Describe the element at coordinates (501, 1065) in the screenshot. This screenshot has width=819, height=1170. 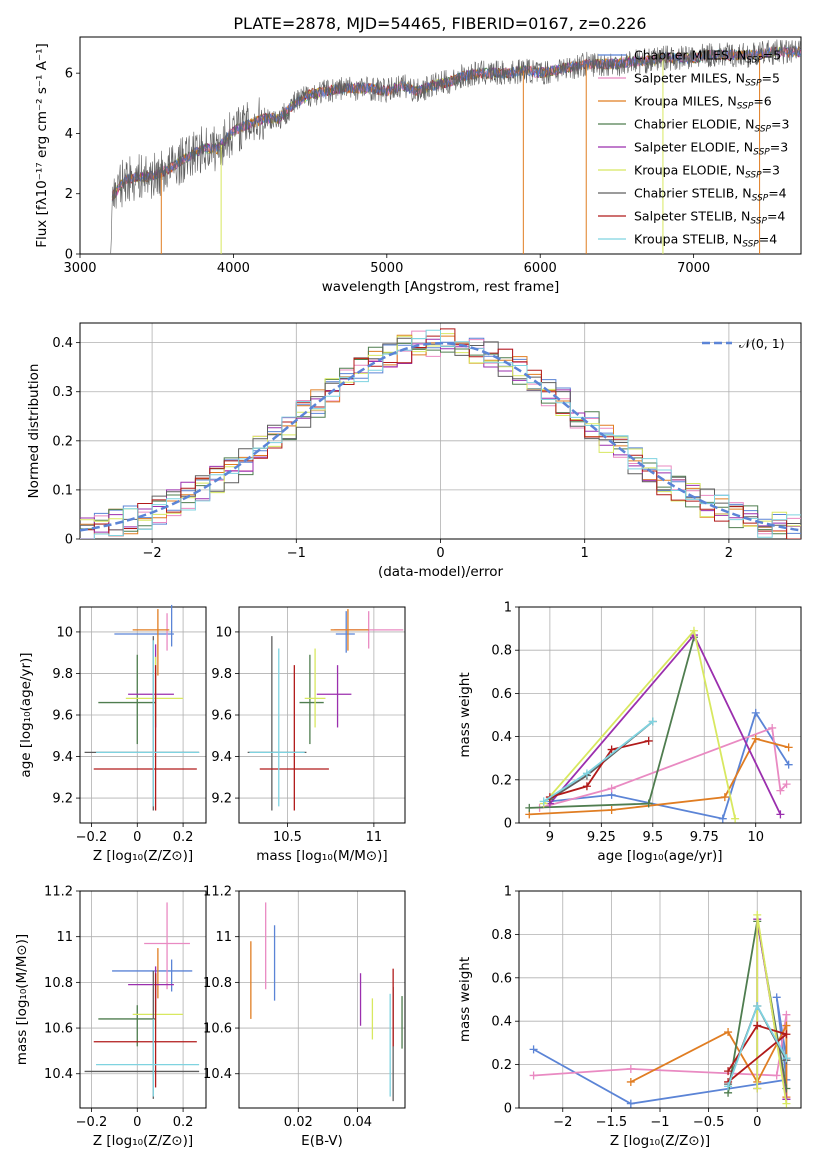
I see `y-tick-label: 0.2` at that location.